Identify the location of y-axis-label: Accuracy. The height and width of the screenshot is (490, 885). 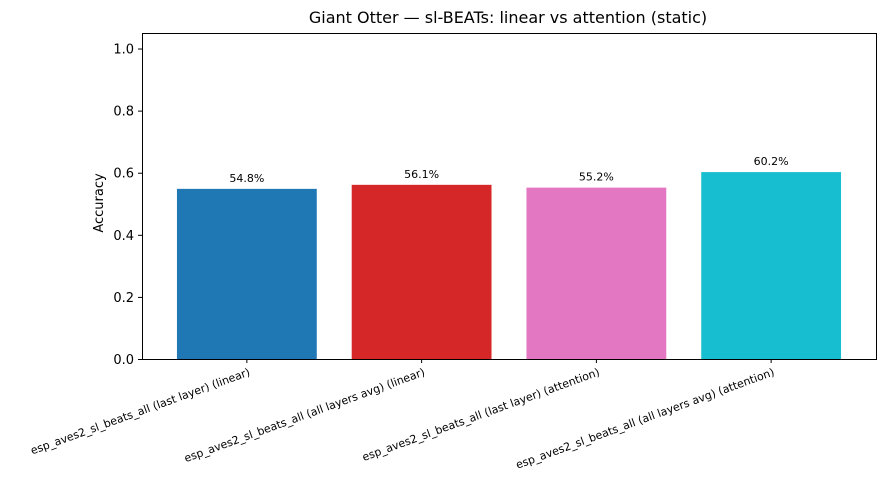
(99, 203).